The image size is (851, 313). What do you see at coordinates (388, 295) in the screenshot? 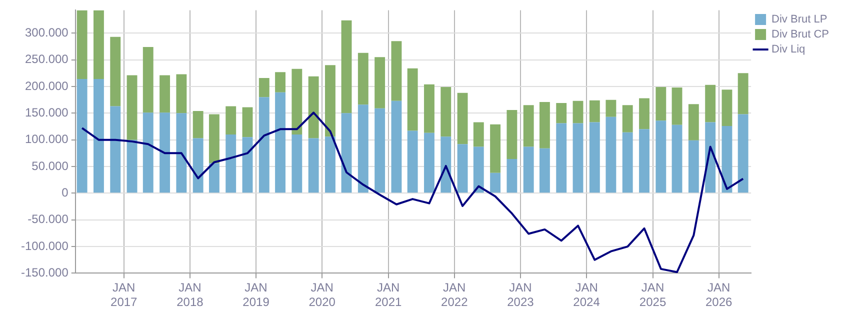
I see `x-tick-label: JAN 2021` at bounding box center [388, 295].